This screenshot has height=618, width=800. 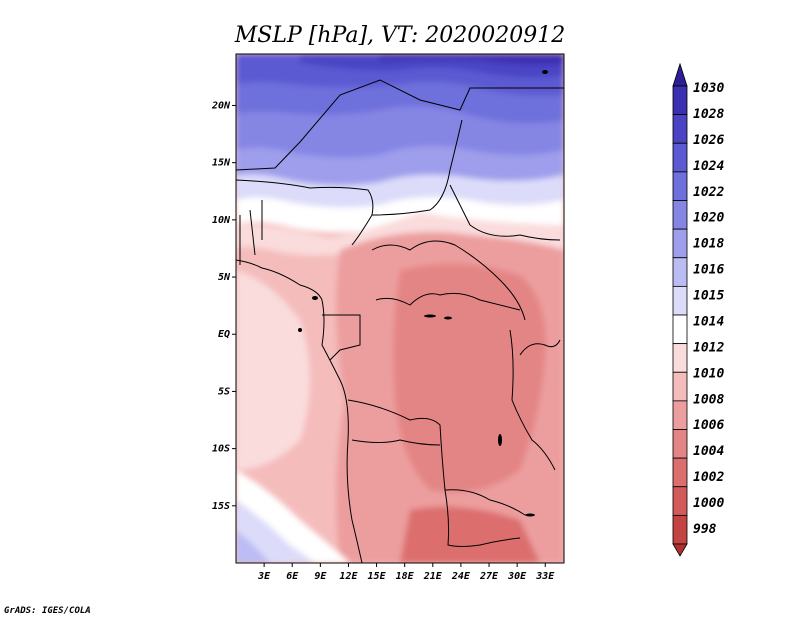 I want to click on colorbar-label: 1018, so click(x=708, y=244).